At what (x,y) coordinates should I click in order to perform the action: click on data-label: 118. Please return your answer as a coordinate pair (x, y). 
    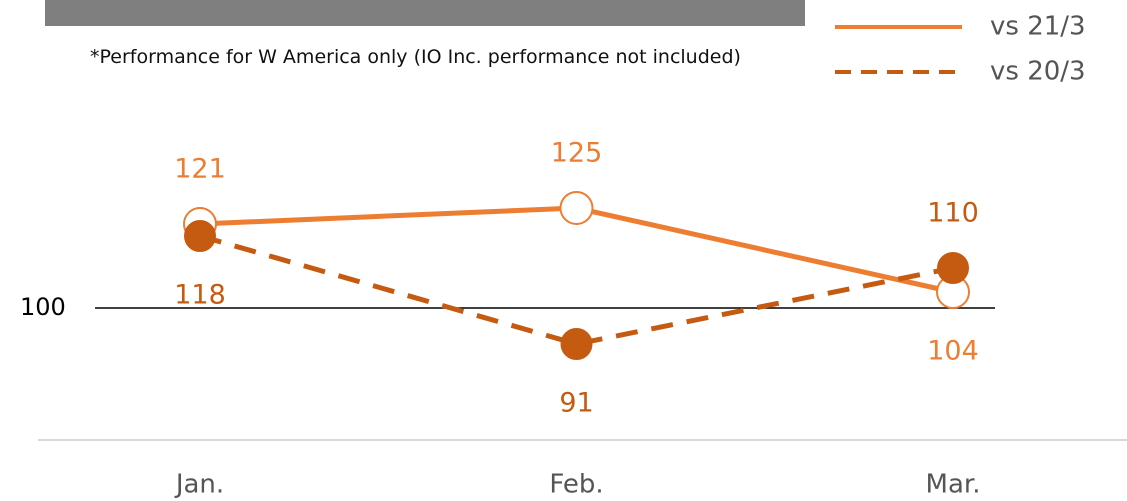
    Looking at the image, I should click on (200, 295).